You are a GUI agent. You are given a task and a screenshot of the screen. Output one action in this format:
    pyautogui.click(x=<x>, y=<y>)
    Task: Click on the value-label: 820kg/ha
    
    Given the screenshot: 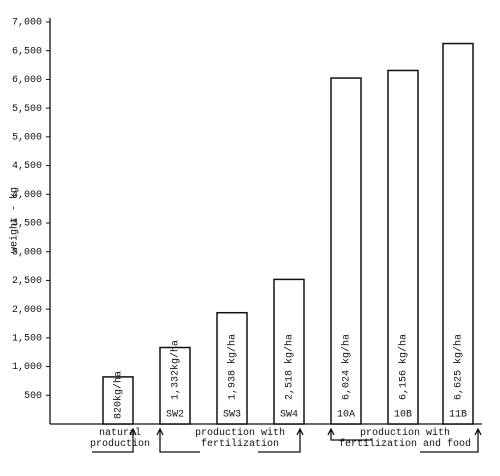 What is the action you would take?
    pyautogui.click(x=119, y=395)
    